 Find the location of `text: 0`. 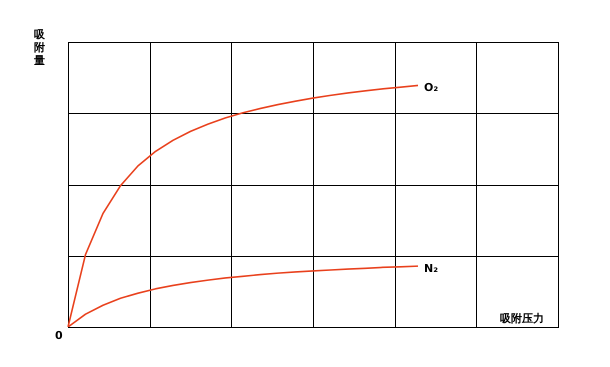

text: 0 is located at coordinates (59, 335).